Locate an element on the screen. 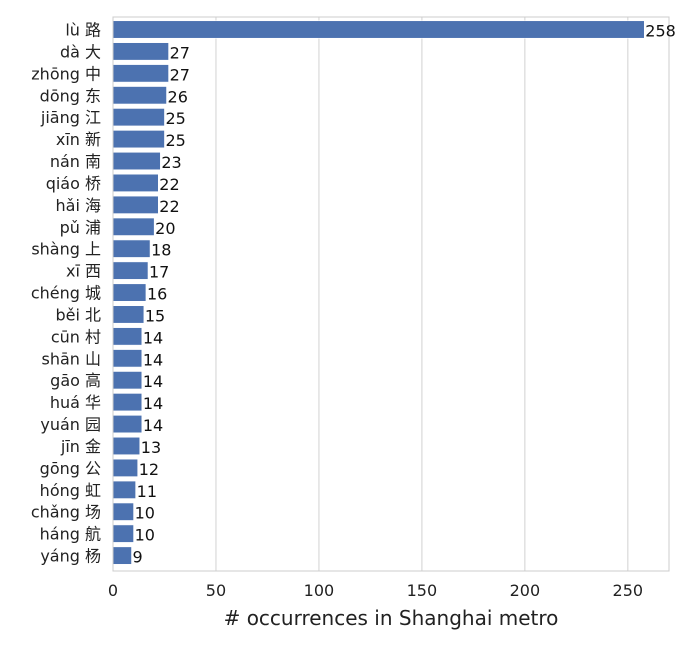 The width and height of the screenshot is (700, 650). category-label: nán 南 is located at coordinates (75, 161).